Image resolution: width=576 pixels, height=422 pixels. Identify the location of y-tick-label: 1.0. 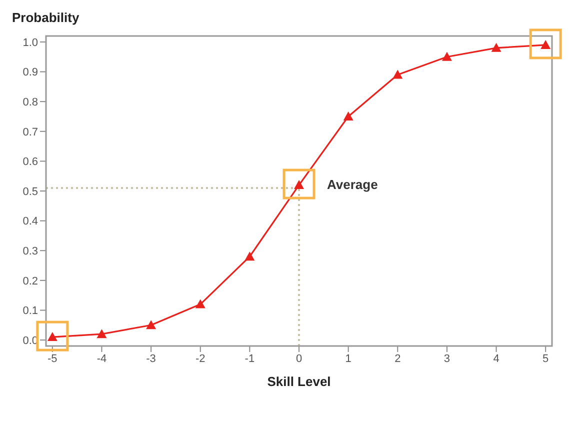
(30, 42).